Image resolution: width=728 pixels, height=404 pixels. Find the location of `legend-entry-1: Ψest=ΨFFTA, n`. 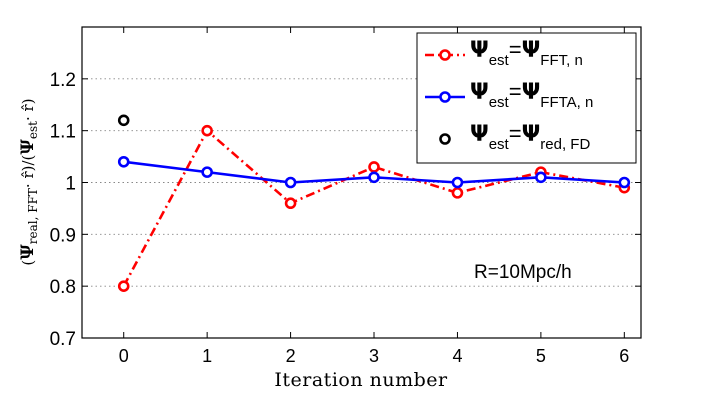

legend-entry-1: Ψest=ΨFFTA, n is located at coordinates (509, 95).